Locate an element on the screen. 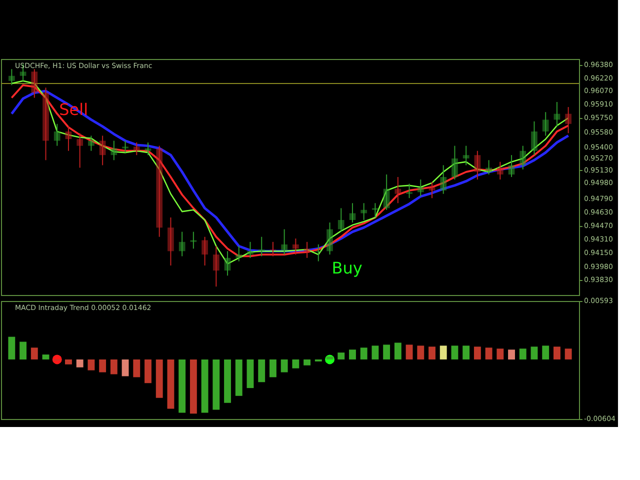 The height and width of the screenshot is (480, 640). annotation: Buy is located at coordinates (347, 268).